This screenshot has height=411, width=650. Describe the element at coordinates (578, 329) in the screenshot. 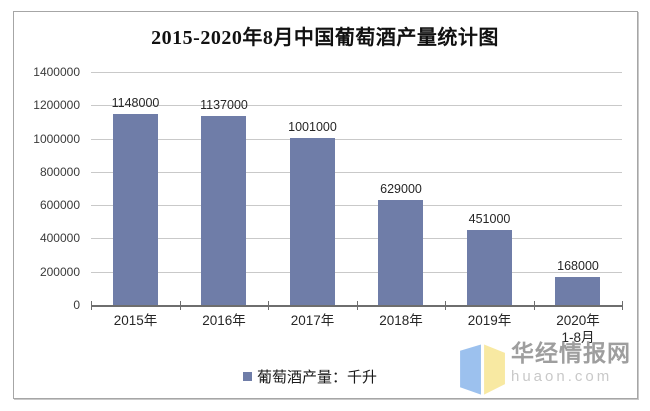

I see `x-axis-label: 2020年 1-8月` at that location.